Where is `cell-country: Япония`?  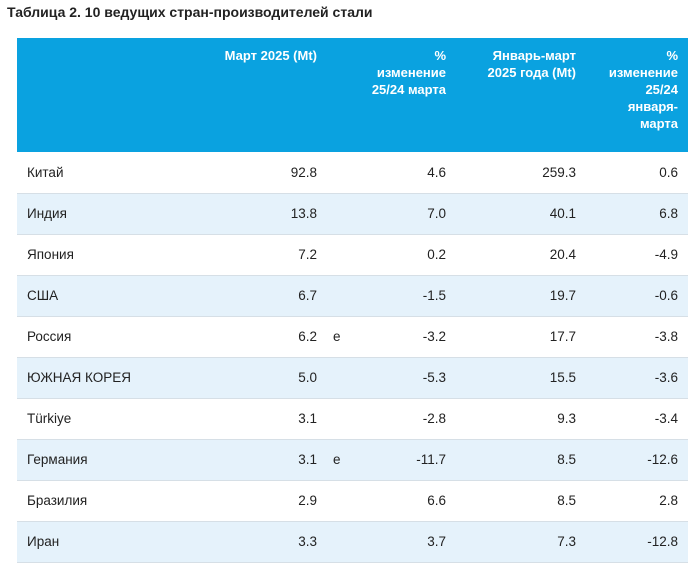 cell-country: Япония is located at coordinates (97, 255).